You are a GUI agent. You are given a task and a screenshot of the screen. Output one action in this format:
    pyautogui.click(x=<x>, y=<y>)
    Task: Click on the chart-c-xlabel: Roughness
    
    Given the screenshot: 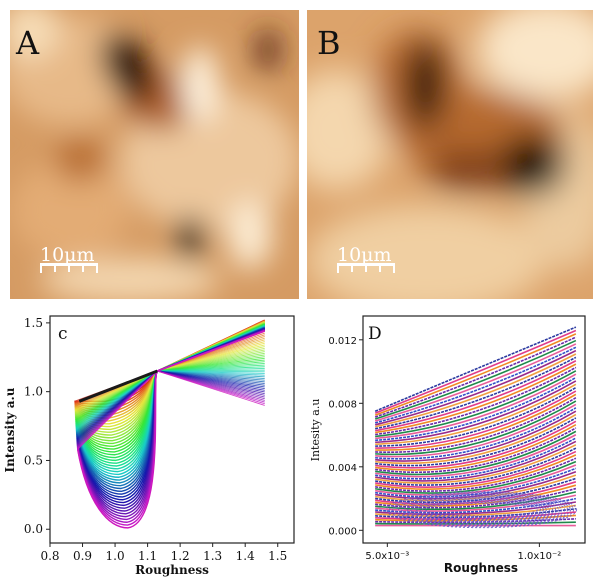 What is the action you would take?
    pyautogui.click(x=172, y=570)
    